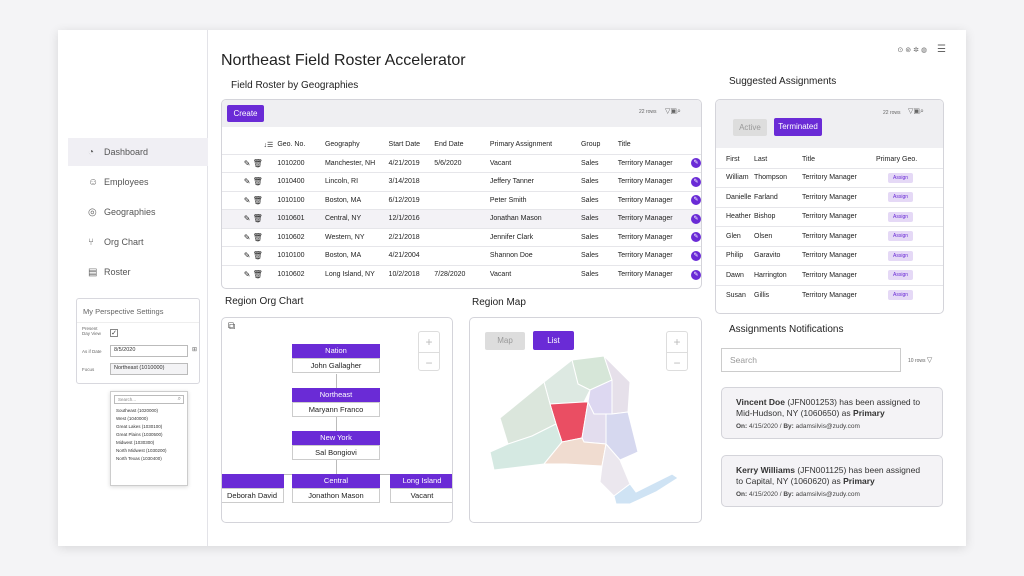 The image size is (1024, 576). I want to click on col-group: Group, so click(590, 145).